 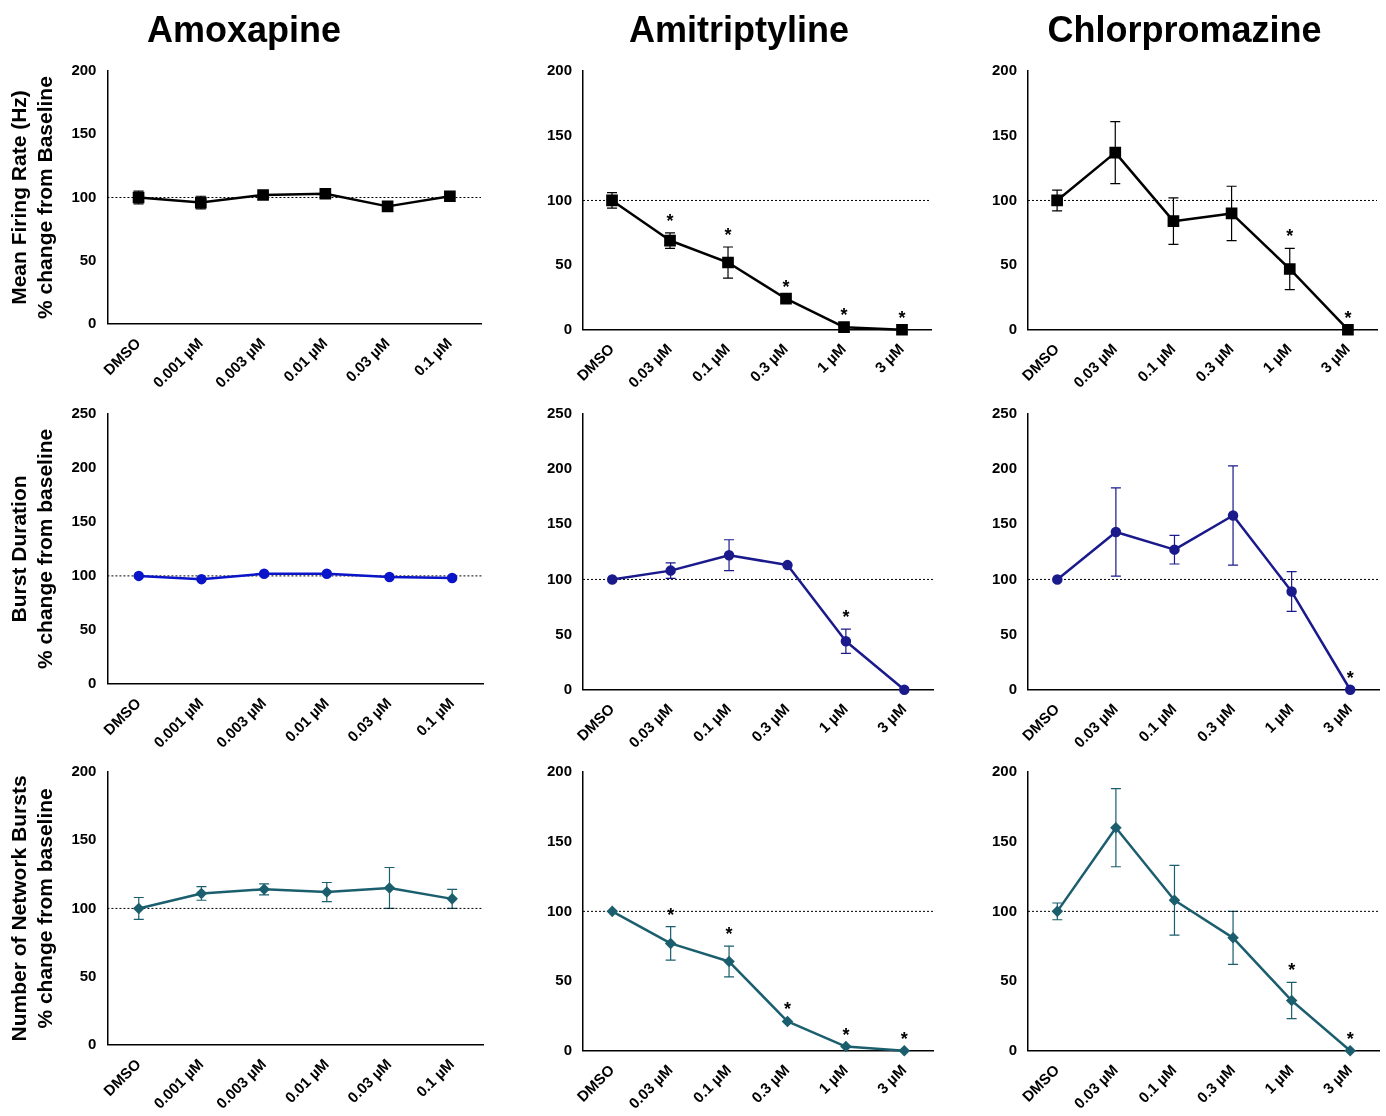 I want to click on y-tick-label: 250, so click(x=1005, y=413).